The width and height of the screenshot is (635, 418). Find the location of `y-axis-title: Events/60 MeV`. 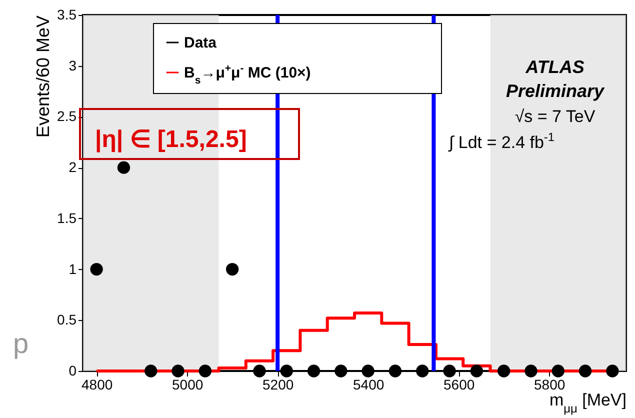

y-axis-title: Events/60 MeV is located at coordinates (43, 77).